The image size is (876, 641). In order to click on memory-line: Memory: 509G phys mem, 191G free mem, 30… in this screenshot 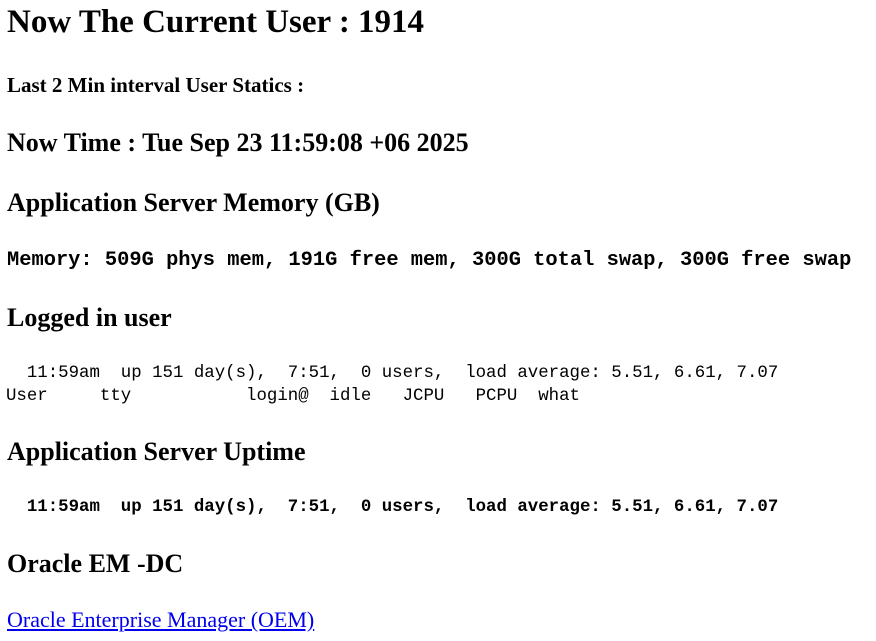, I will do `click(429, 260)`.